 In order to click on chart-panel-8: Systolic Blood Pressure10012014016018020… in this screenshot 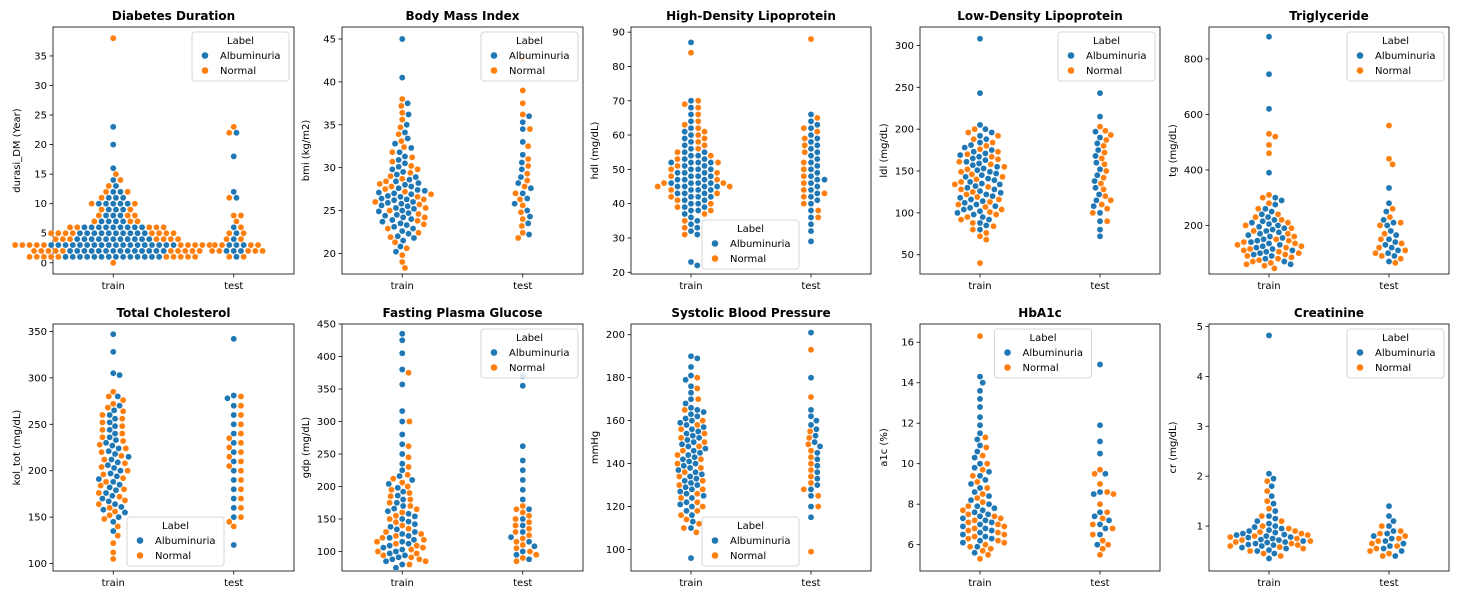, I will do `click(731, 447)`.